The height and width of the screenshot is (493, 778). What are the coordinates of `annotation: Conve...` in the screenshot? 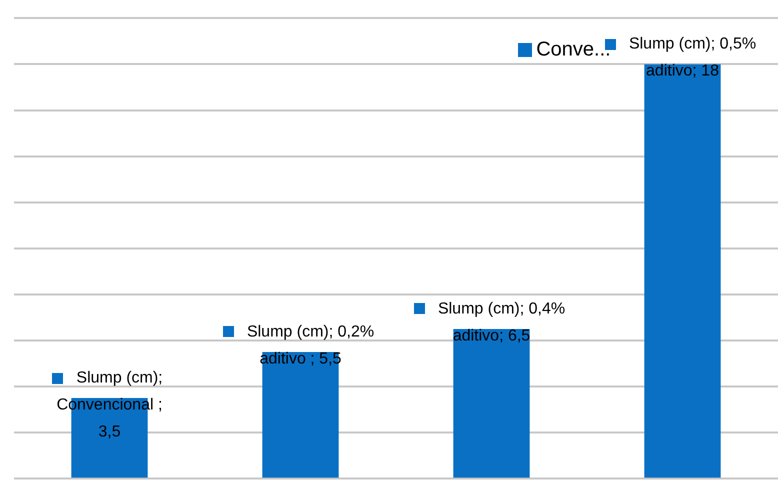 It's located at (573, 49).